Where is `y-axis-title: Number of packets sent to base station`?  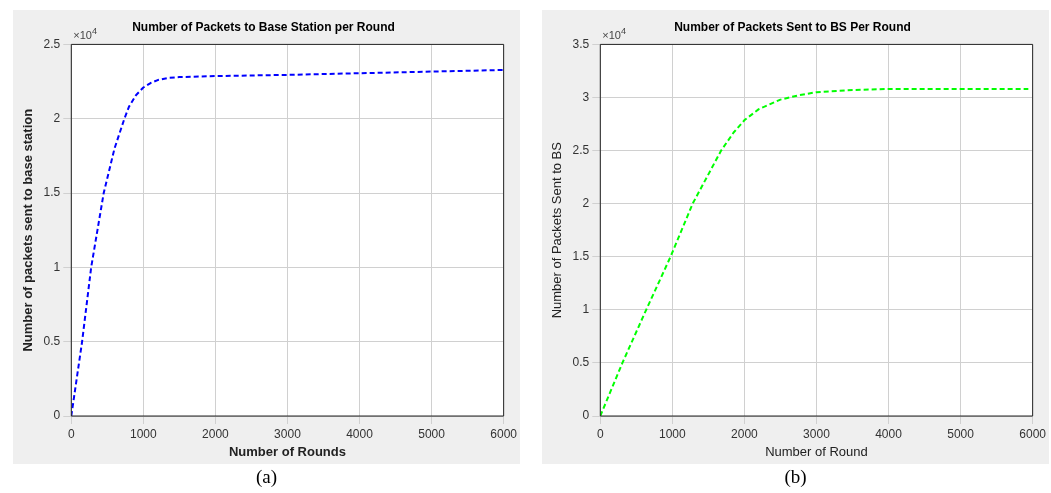
y-axis-title: Number of packets sent to base station is located at coordinates (28, 230).